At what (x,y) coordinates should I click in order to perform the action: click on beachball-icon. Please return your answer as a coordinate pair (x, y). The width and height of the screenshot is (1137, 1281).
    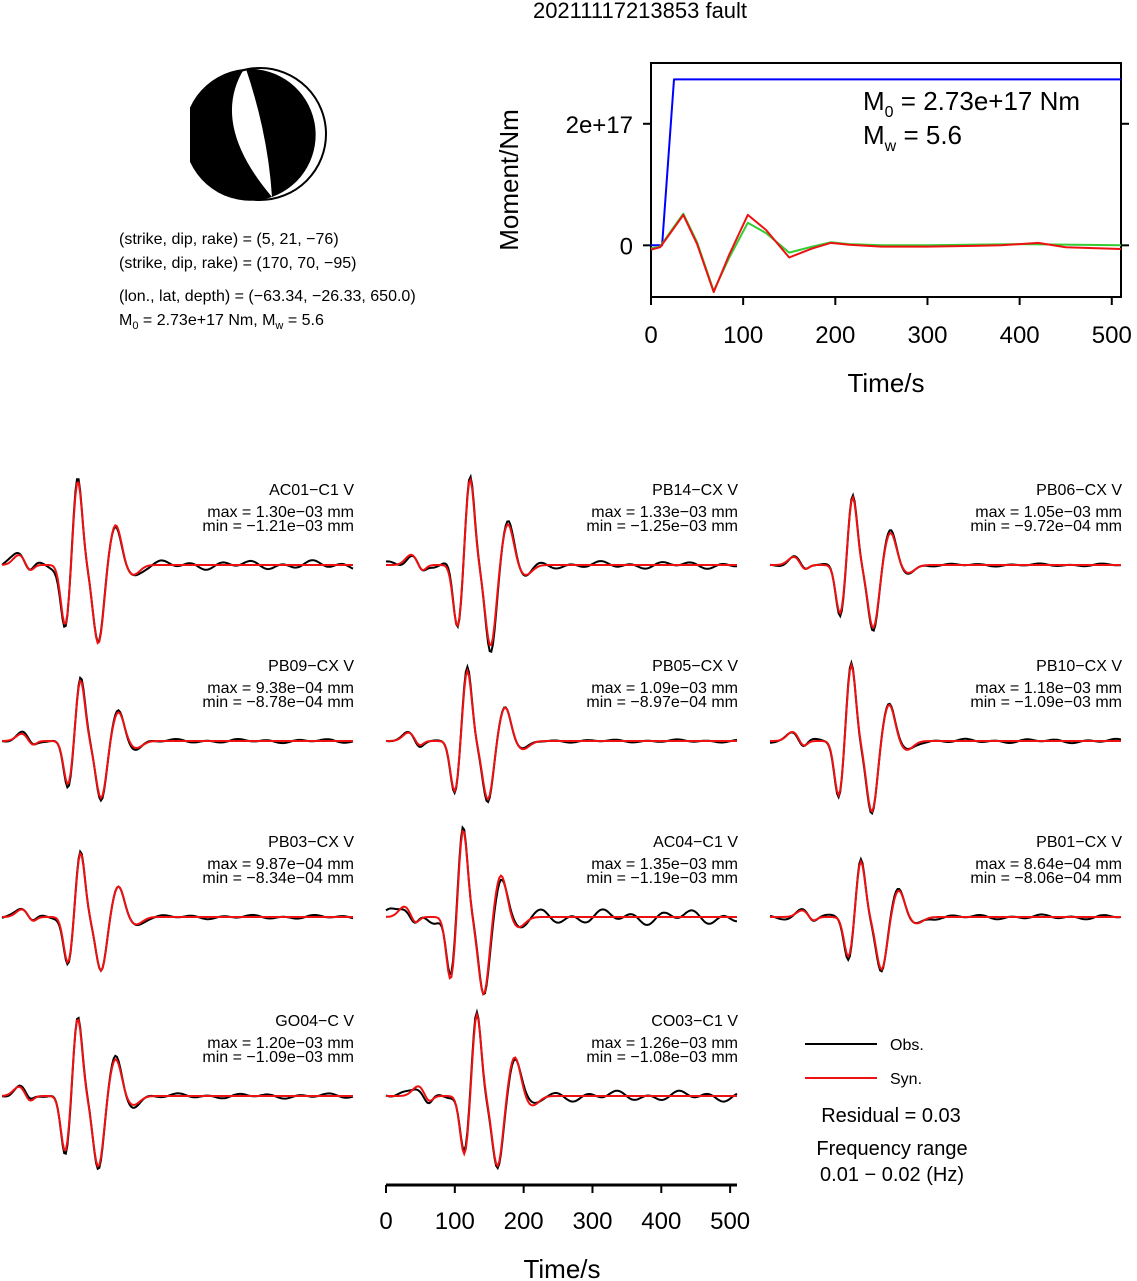
    Looking at the image, I should click on (258, 134).